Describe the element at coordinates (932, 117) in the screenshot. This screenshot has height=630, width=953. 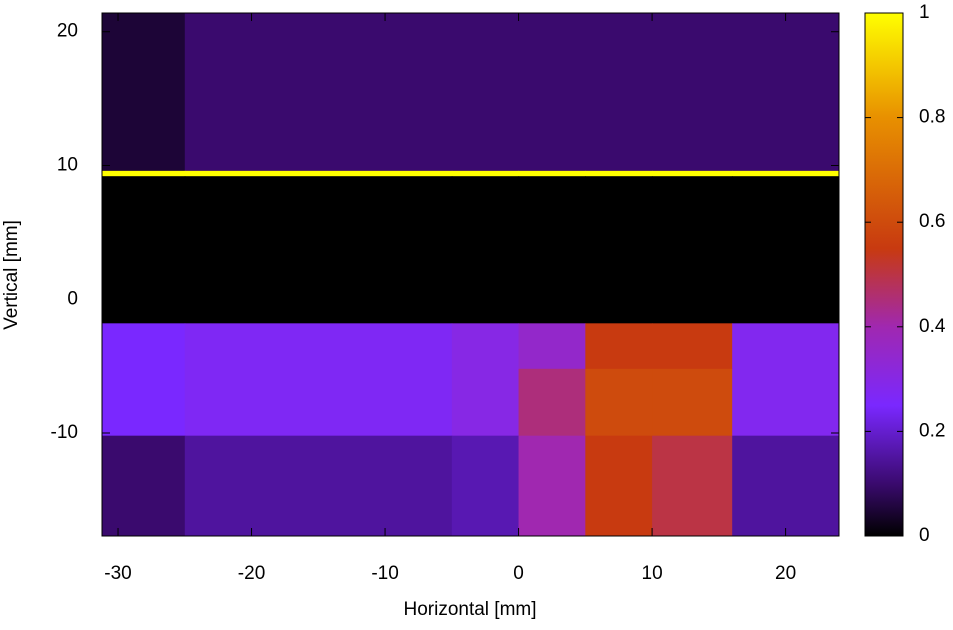
I see `colorbar-tick-label: 0.8` at that location.